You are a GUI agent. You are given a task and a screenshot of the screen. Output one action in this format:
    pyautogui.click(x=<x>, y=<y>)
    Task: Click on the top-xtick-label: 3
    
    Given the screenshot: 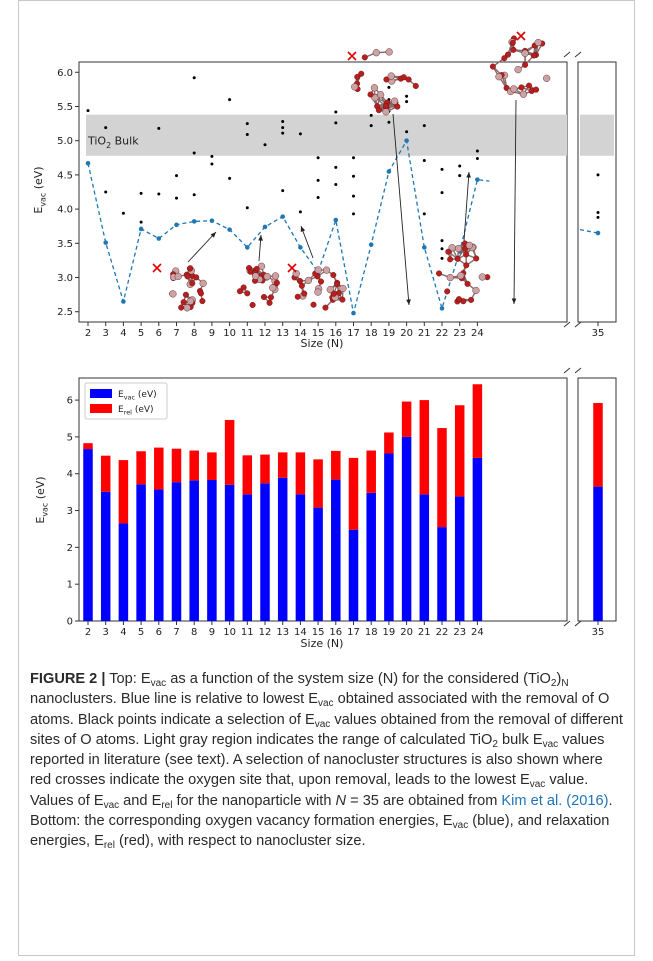 What is the action you would take?
    pyautogui.click(x=106, y=333)
    